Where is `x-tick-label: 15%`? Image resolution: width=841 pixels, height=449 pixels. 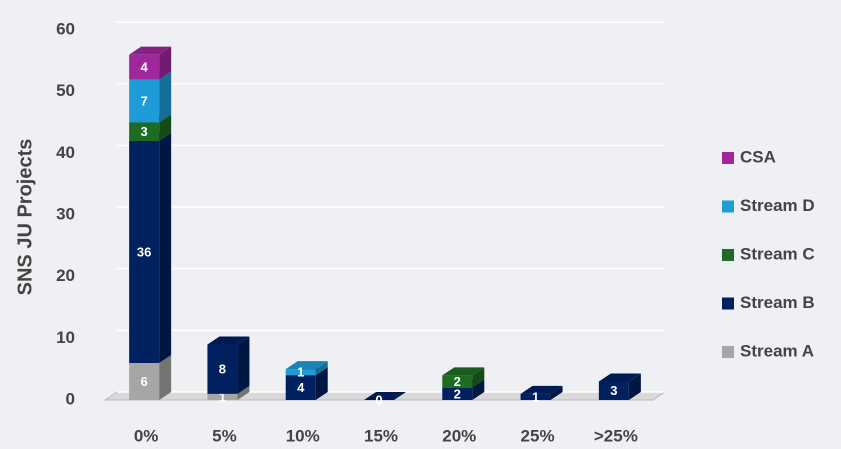 x-tick-label: 15% is located at coordinates (381, 435).